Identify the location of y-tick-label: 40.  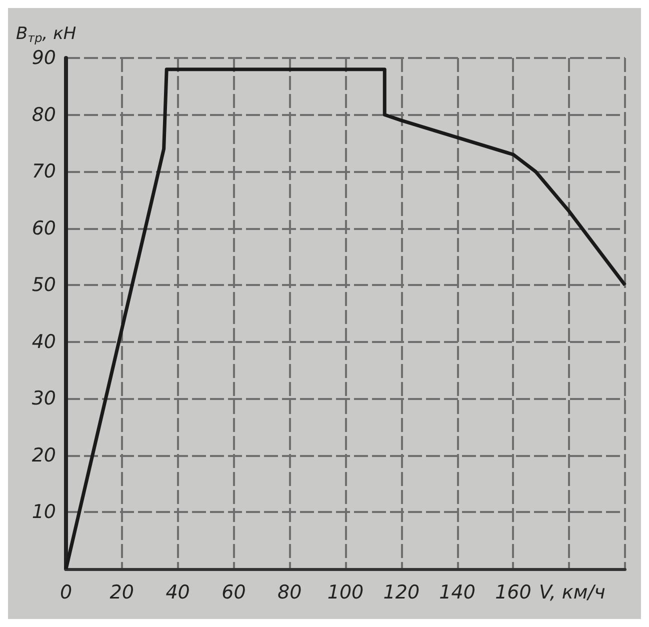
(44, 341).